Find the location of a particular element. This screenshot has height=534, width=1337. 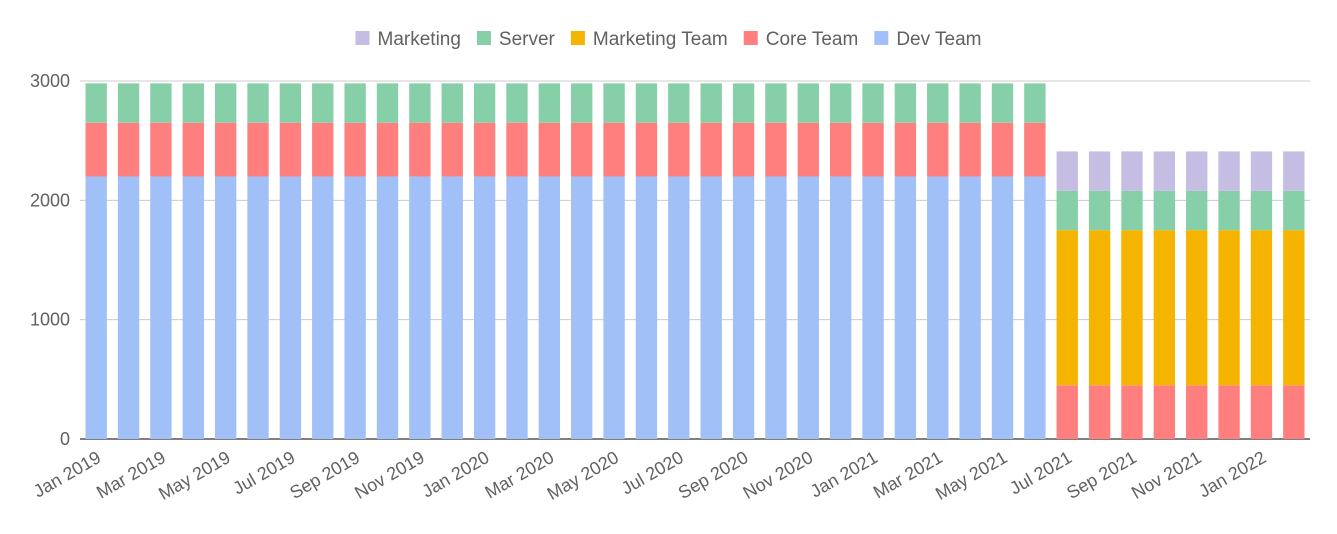

x-tick-label: Jul 2021 is located at coordinates (1040, 472).